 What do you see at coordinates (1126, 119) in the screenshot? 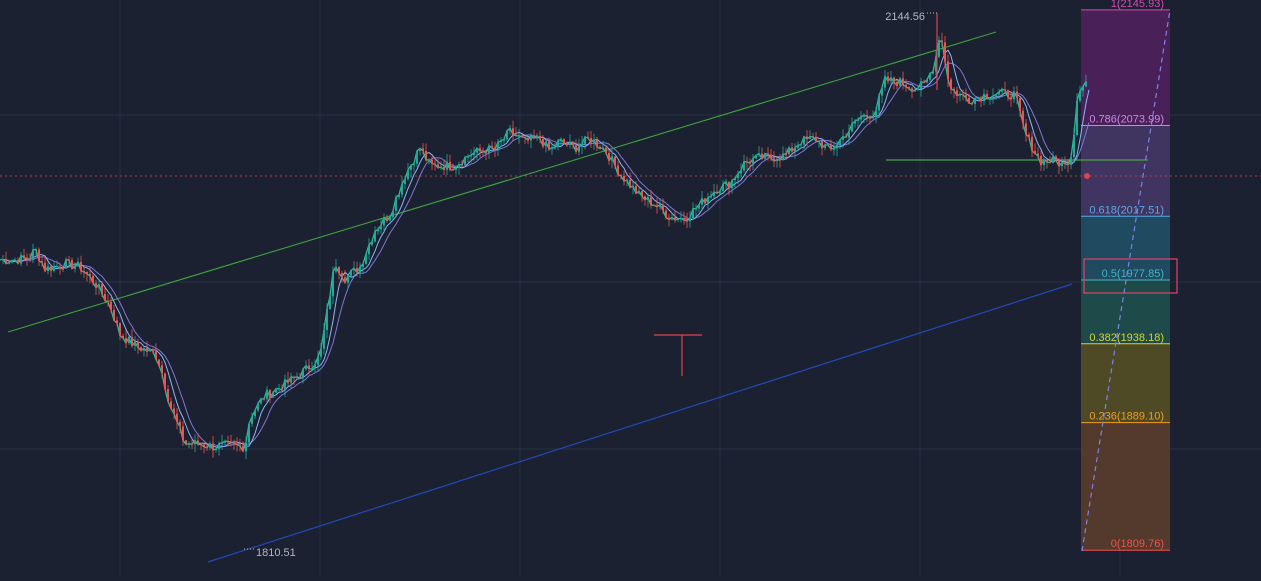
I see `fib-level-label: 0.786(2073.99)` at bounding box center [1126, 119].